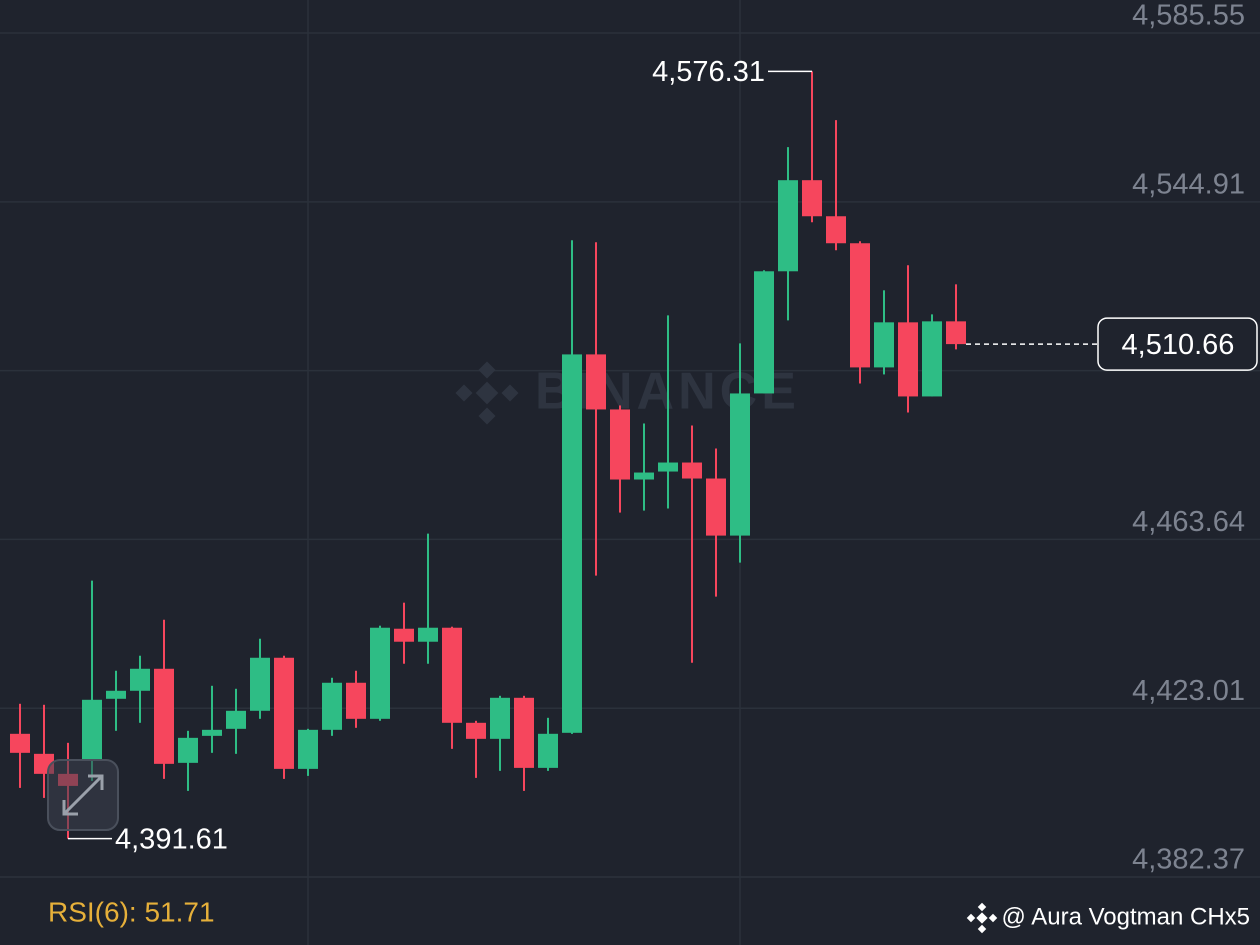  I want to click on rsi-label: RSI(6): 51.71, so click(131, 911).